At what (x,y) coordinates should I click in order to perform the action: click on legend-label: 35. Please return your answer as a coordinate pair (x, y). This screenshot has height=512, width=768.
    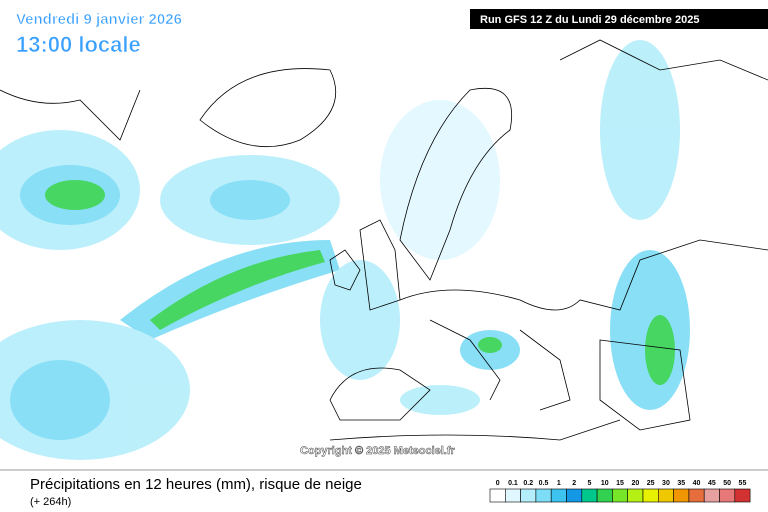
    Looking at the image, I should click on (681, 483).